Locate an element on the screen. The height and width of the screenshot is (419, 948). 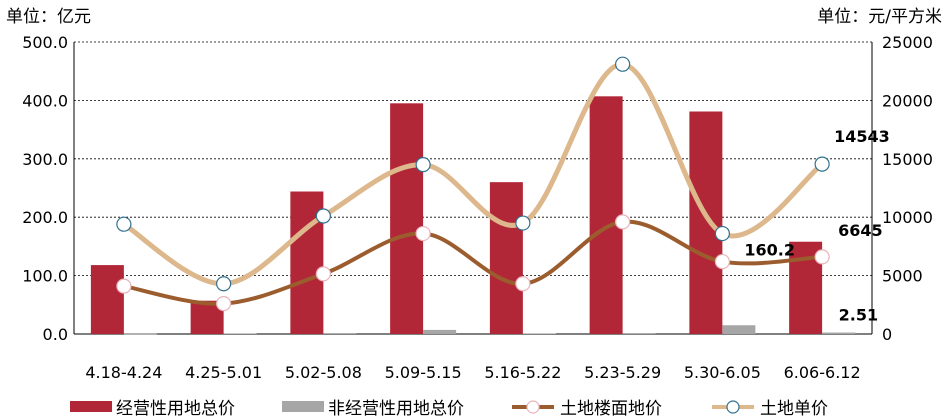
y-right-tick-label: 10000 is located at coordinates (907, 217).